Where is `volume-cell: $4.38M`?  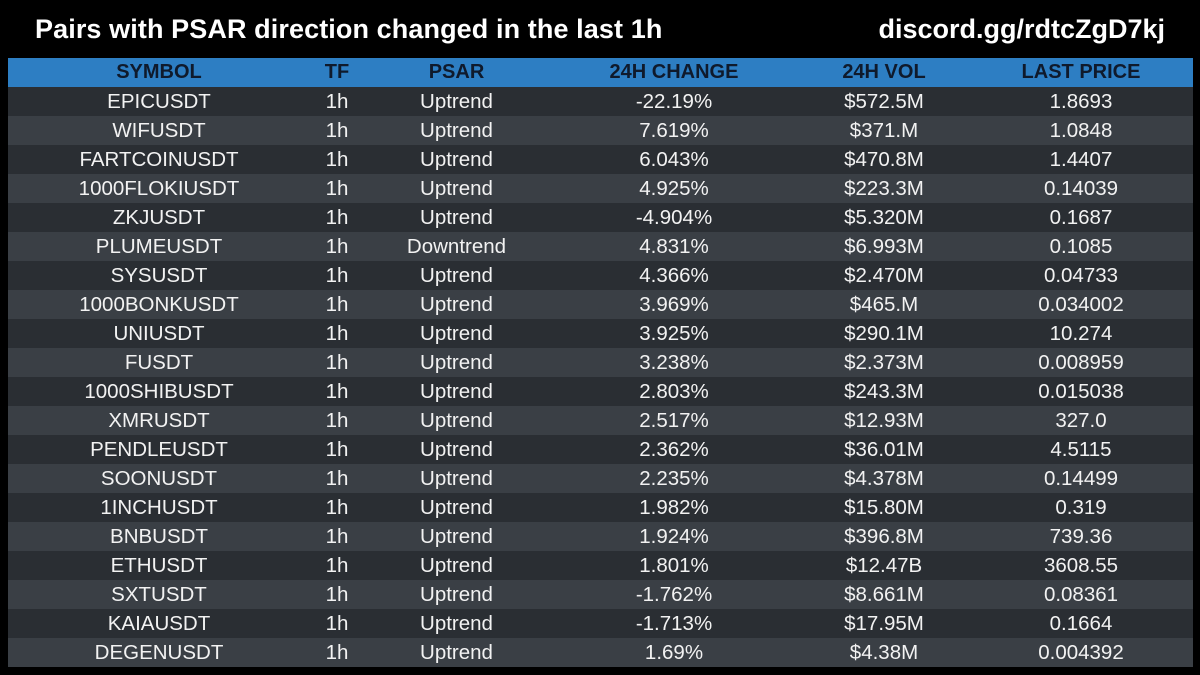
volume-cell: $4.38M is located at coordinates (884, 652).